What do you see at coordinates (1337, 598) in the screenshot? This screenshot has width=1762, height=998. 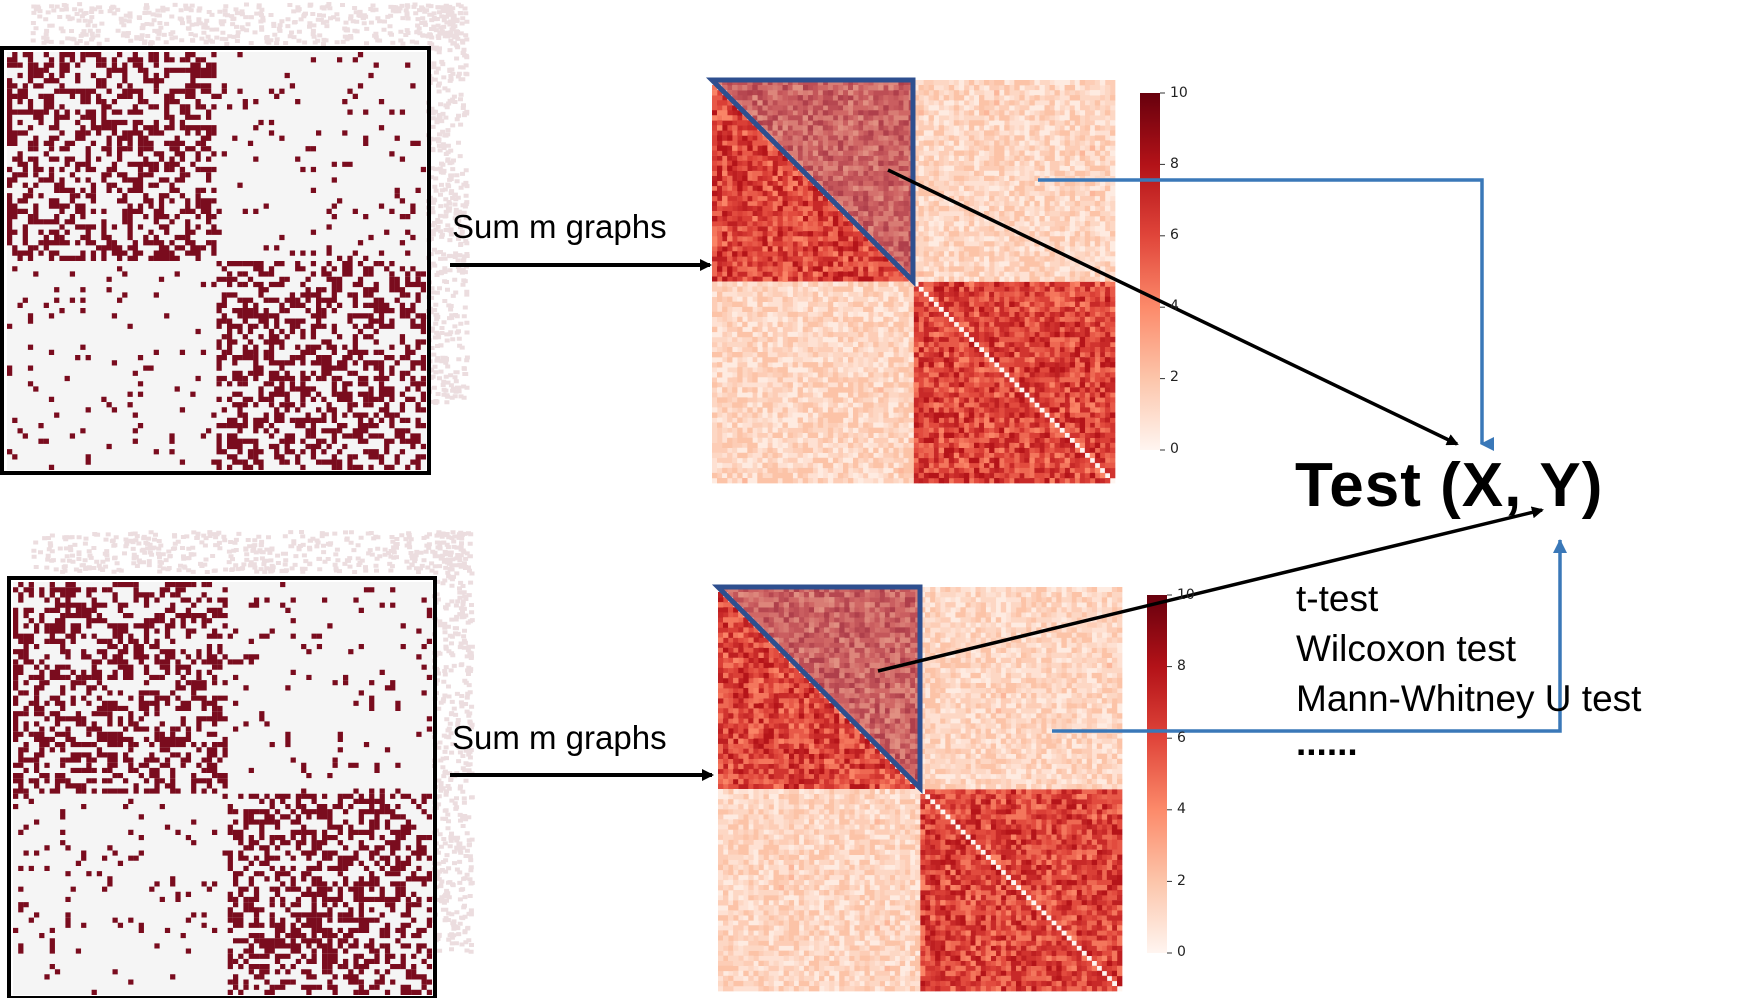 I see `method-item: t-test` at bounding box center [1337, 598].